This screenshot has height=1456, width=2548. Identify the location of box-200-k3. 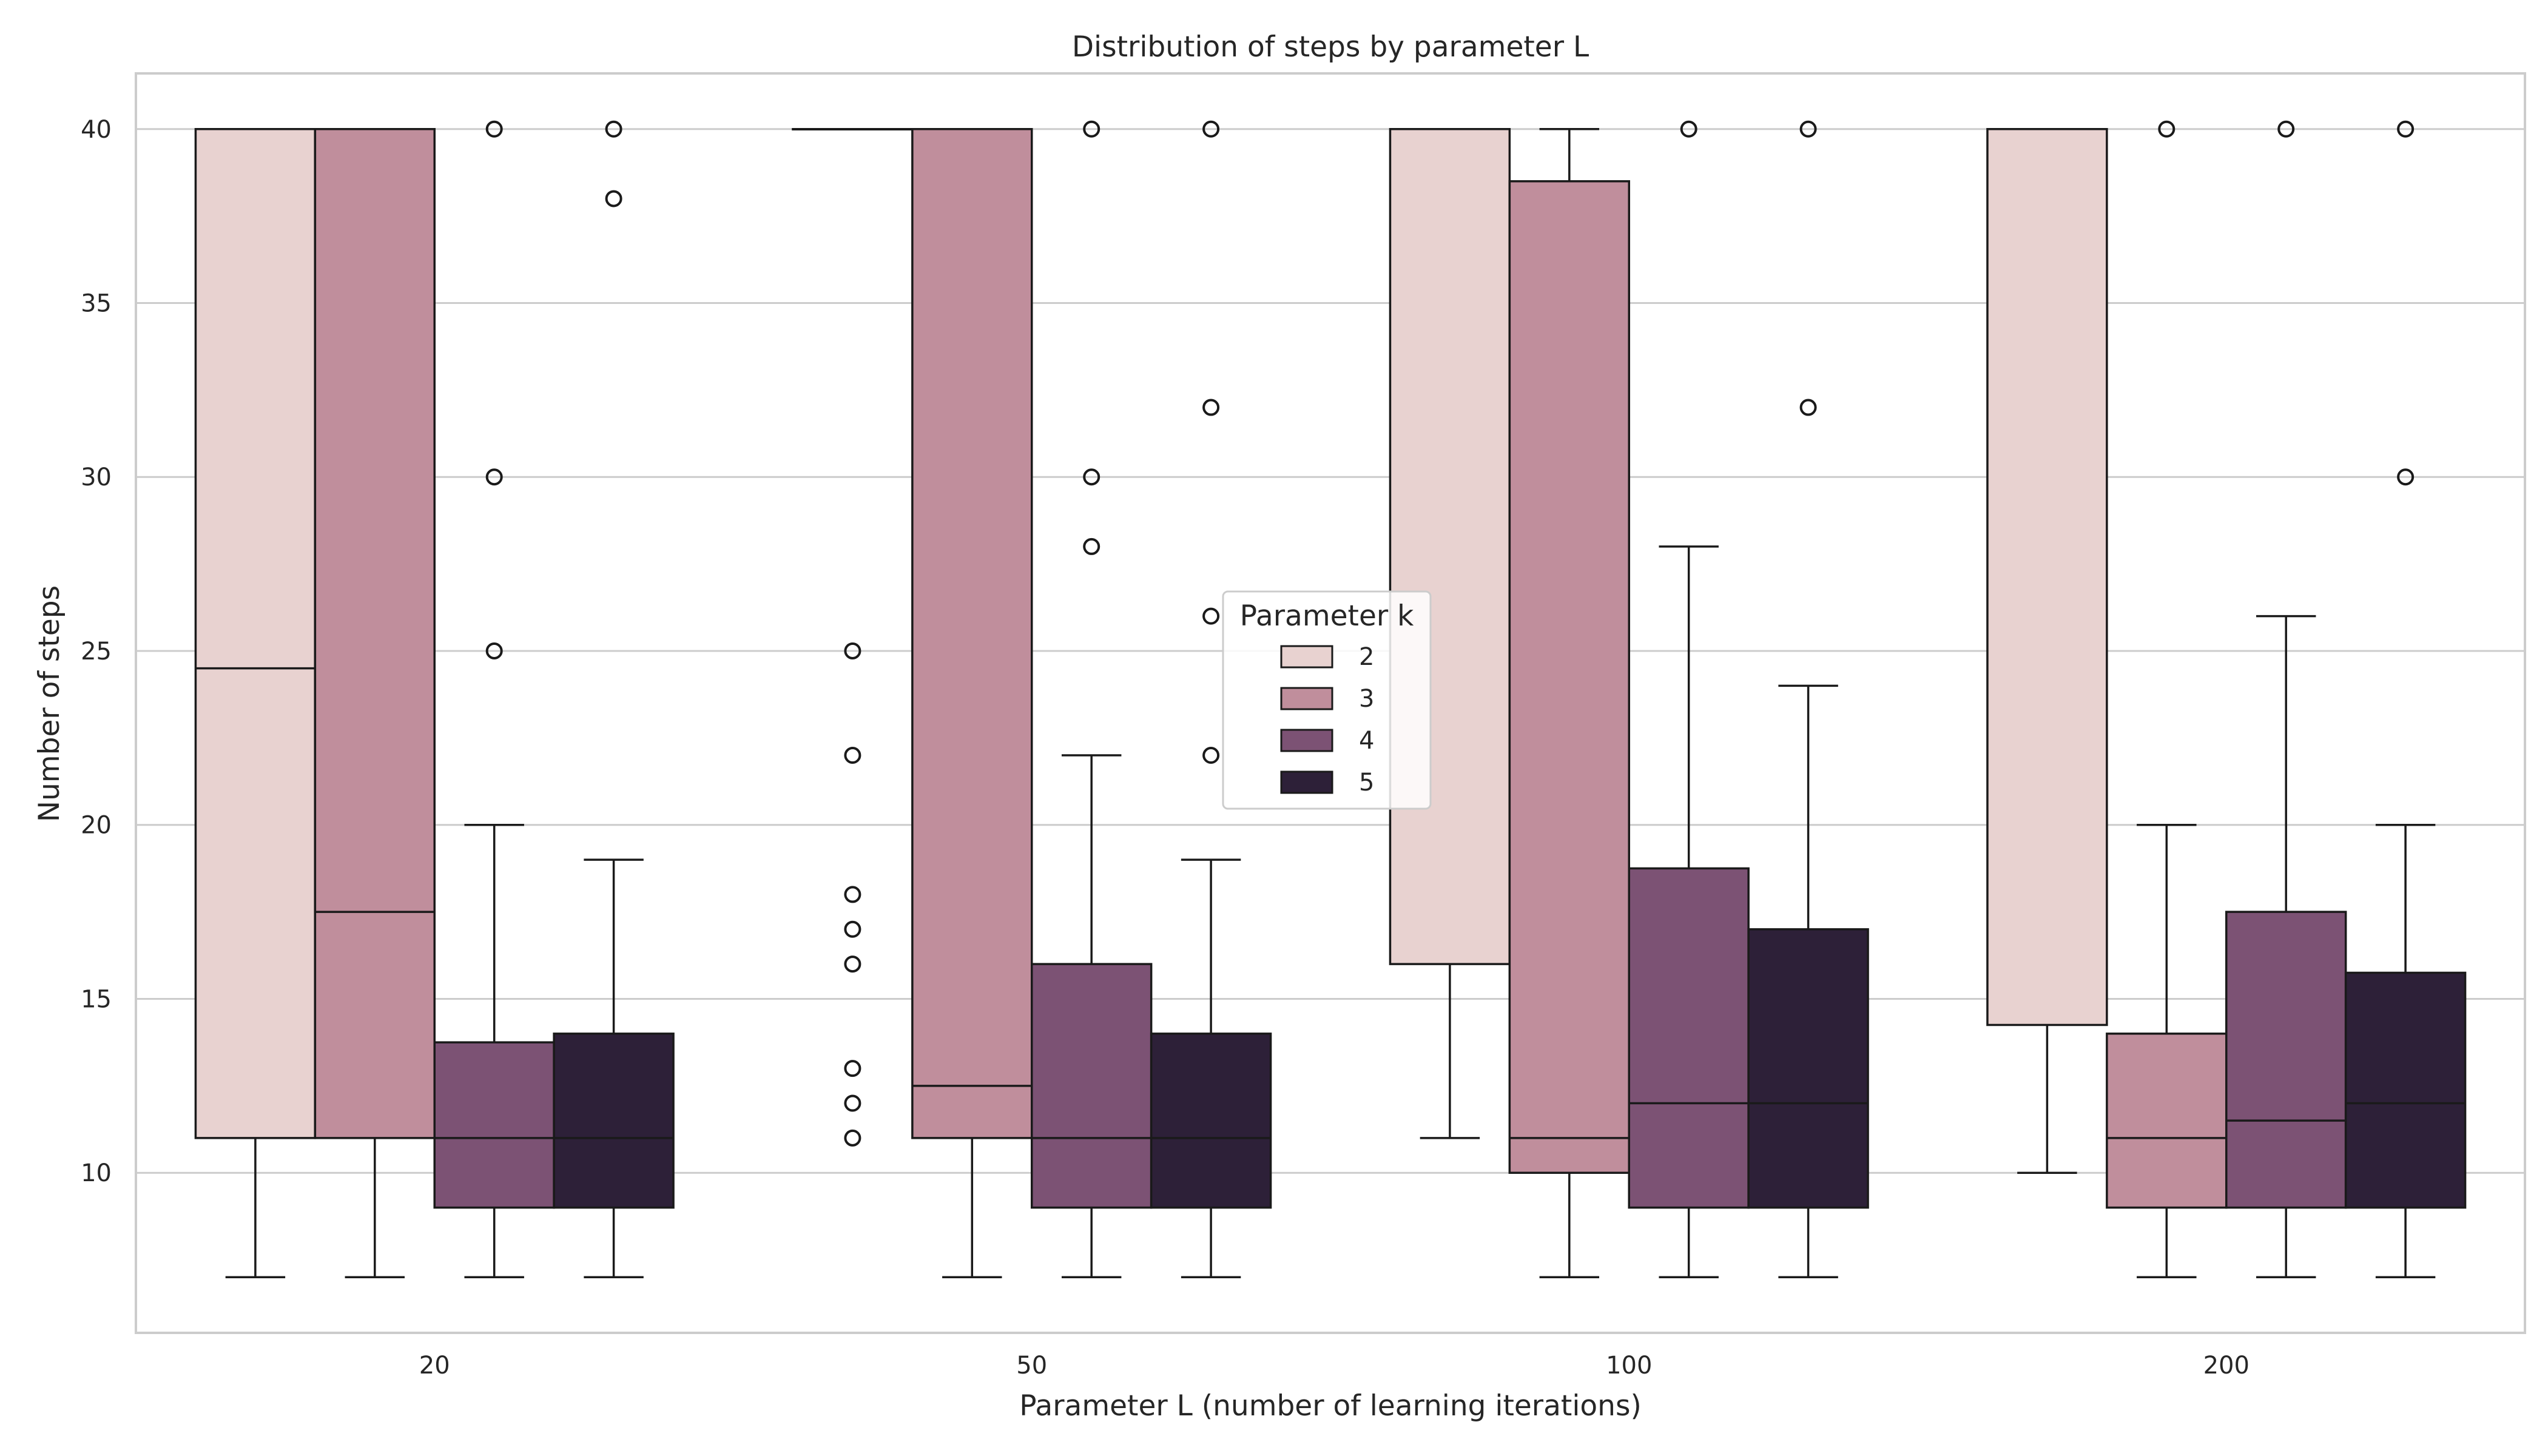
(2167, 699).